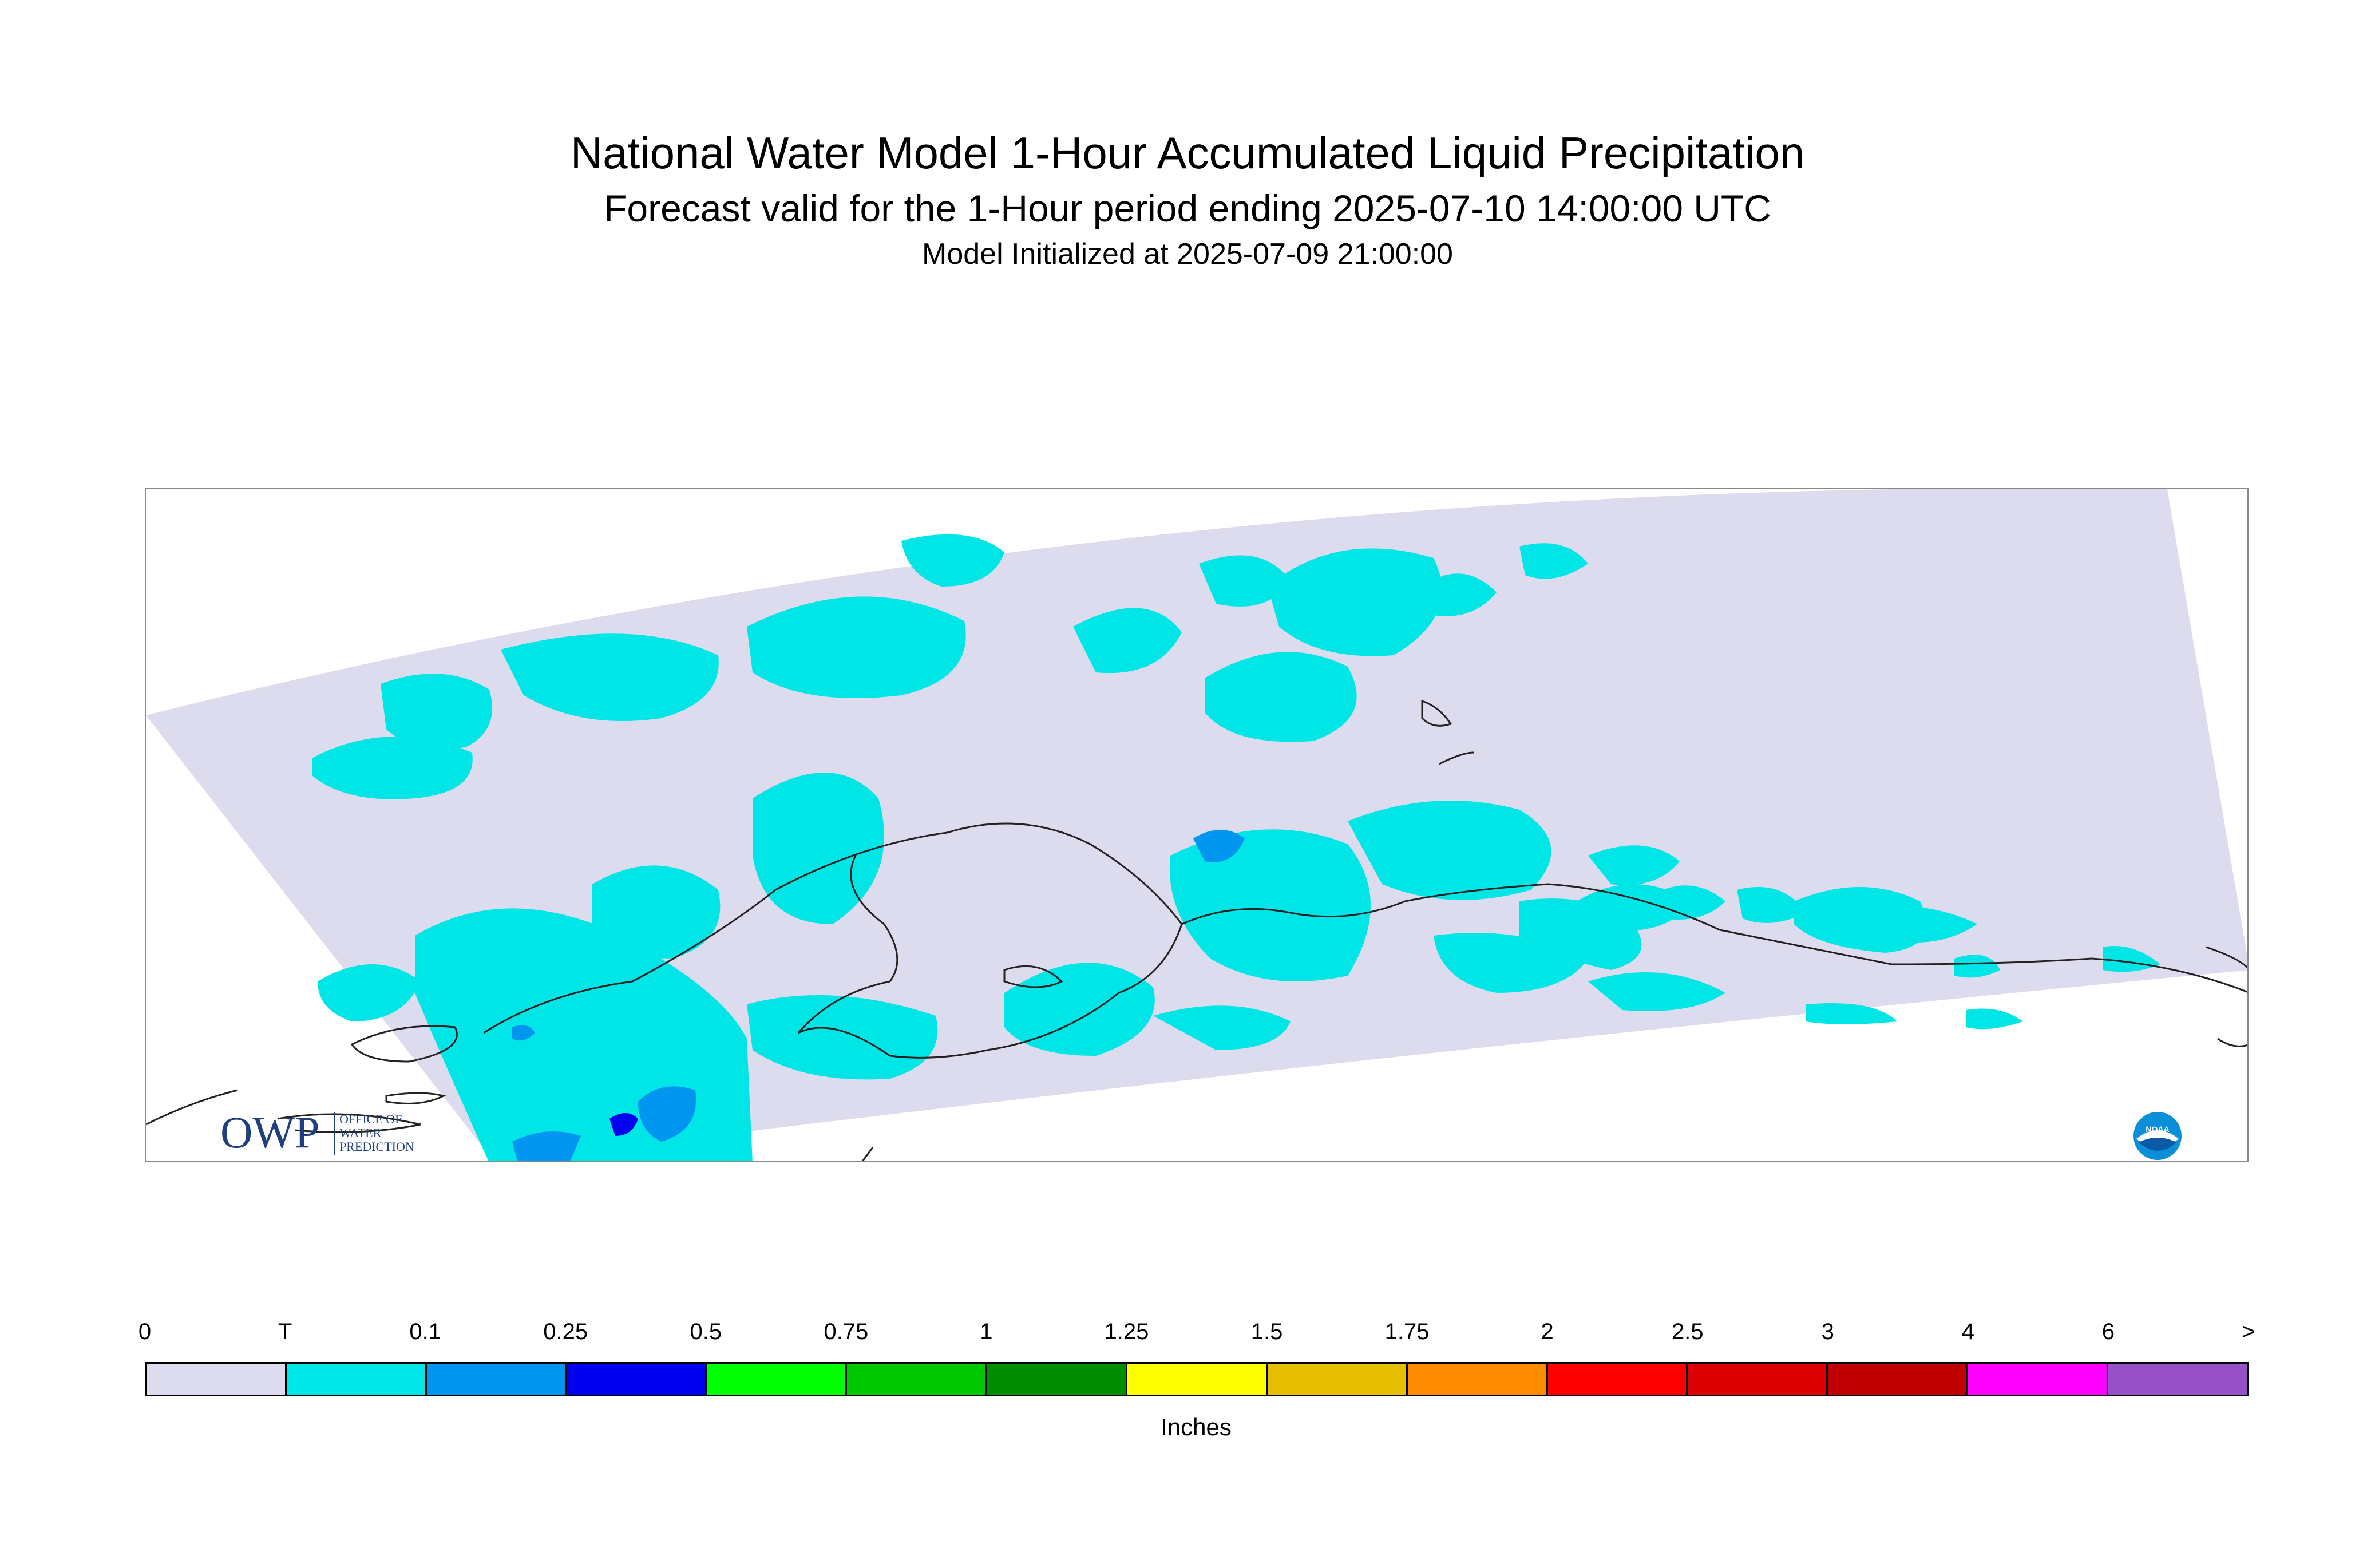  What do you see at coordinates (878, 995) in the screenshot?
I see `light-precip-areas` at bounding box center [878, 995].